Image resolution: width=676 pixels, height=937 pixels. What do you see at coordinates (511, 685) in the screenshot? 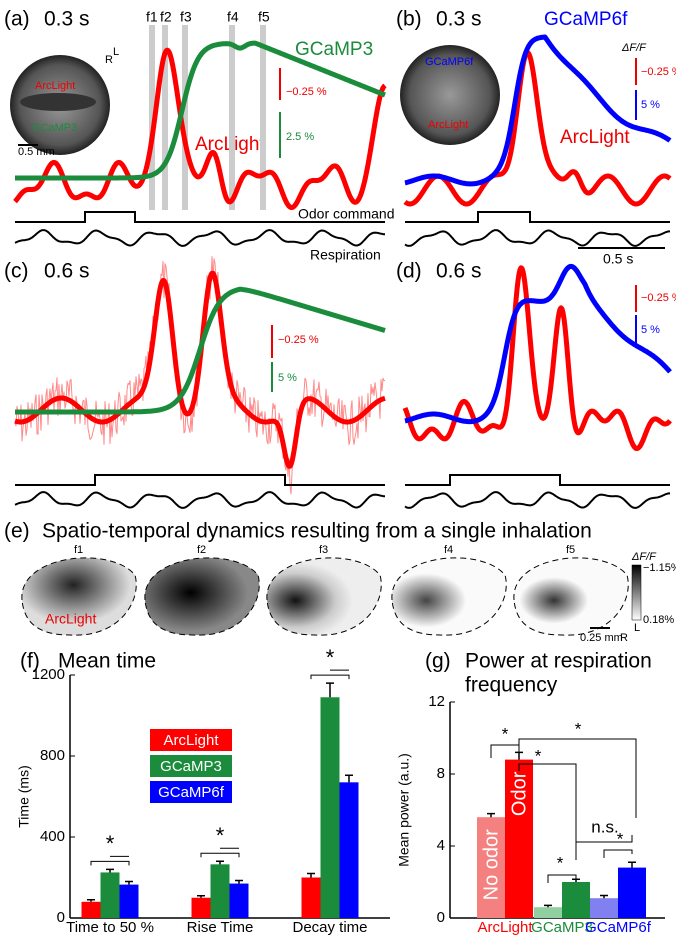
I see `chart-title: frequency` at bounding box center [511, 685].